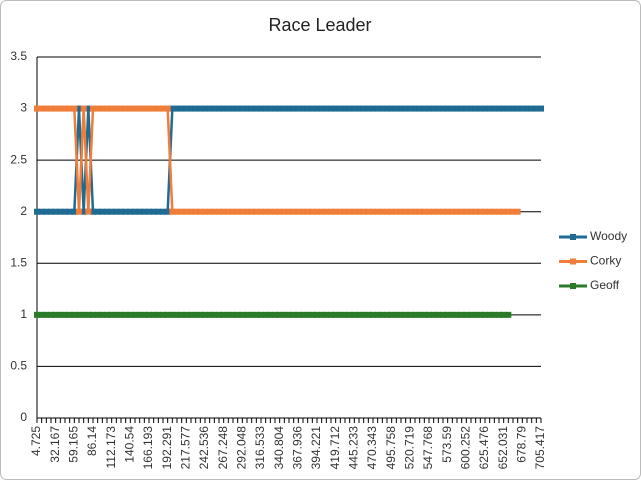 The height and width of the screenshot is (480, 641). Describe the element at coordinates (18, 56) in the screenshot. I see `y-tick-label: 3.5` at that location.